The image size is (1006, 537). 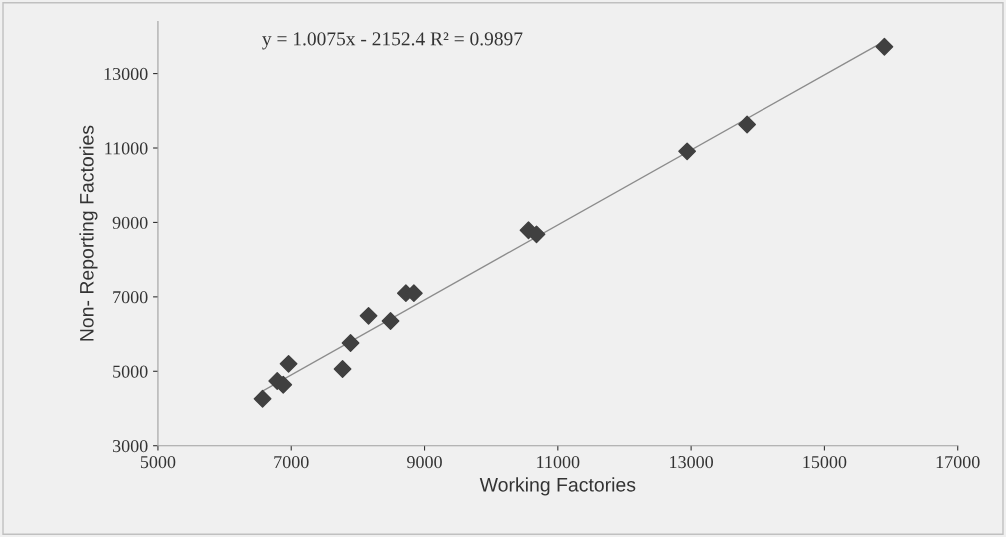 What do you see at coordinates (158, 462) in the screenshot?
I see `x-tick-label: 5000` at bounding box center [158, 462].